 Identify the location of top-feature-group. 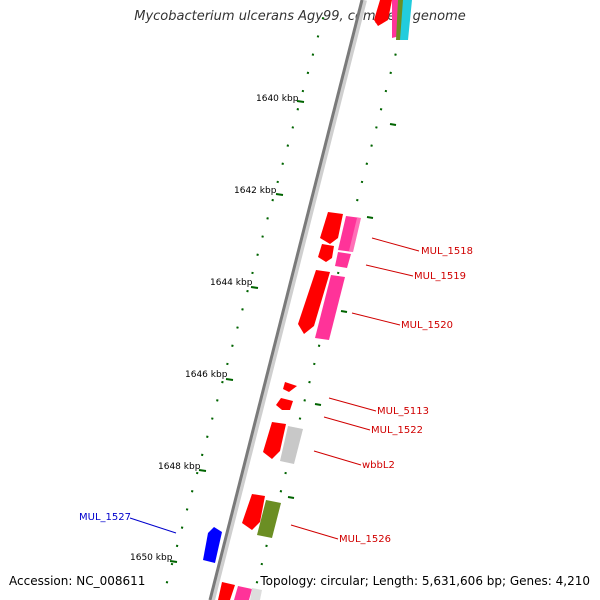
(393, 20).